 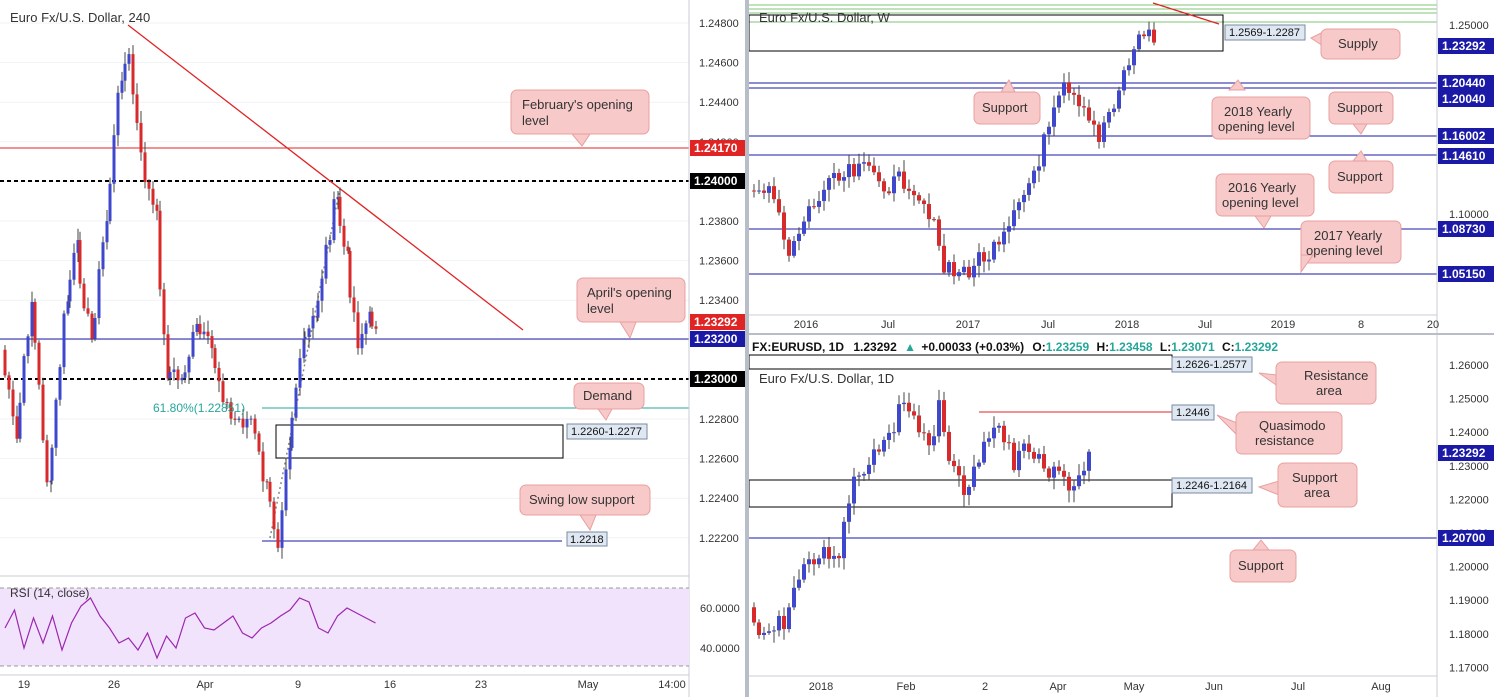 What do you see at coordinates (352, 685) in the screenshot?
I see `h4-time-axis: 19 26 Apr 9 16 23 May 14:00` at bounding box center [352, 685].